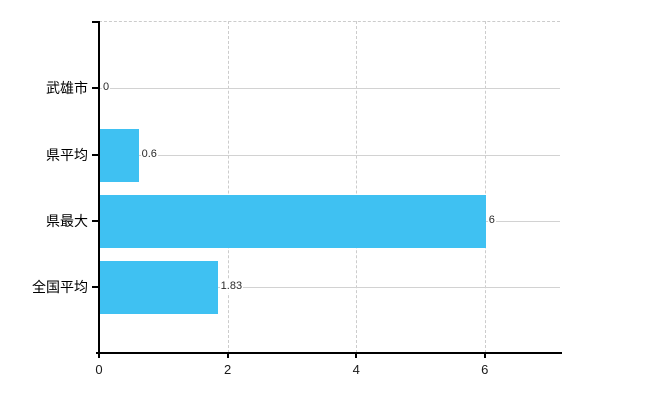  I want to click on y-axis-line, so click(99, 187).